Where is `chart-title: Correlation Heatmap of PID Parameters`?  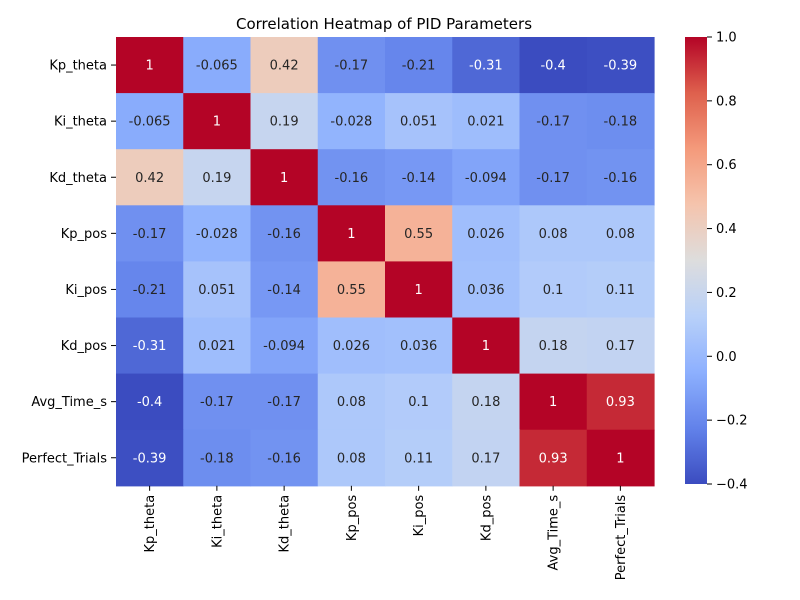
chart-title: Correlation Heatmap of PID Parameters is located at coordinates (384, 24).